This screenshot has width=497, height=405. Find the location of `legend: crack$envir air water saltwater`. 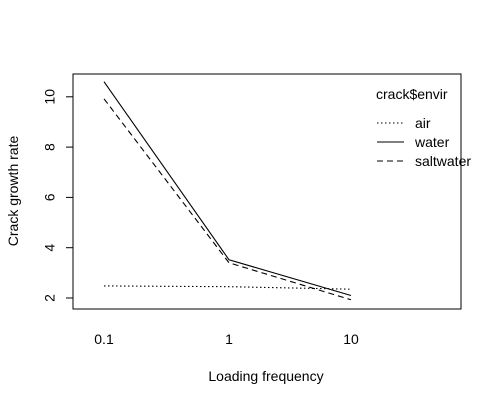

legend: crack$envir air water saltwater is located at coordinates (423, 127).